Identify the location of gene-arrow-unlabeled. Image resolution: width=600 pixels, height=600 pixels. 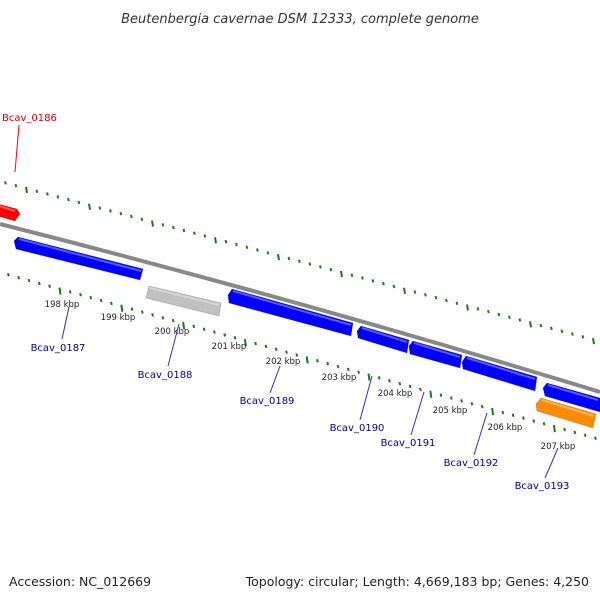
(571, 397).